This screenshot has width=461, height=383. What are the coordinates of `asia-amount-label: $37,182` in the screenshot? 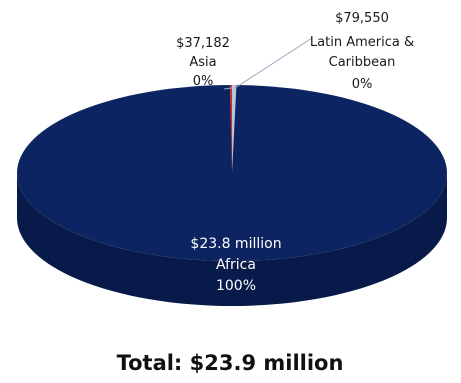 It's located at (203, 43).